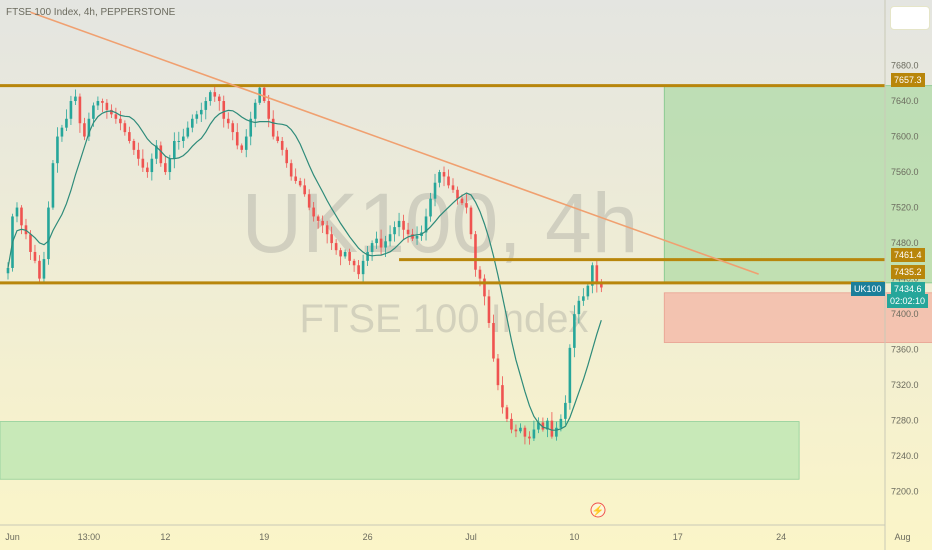  Describe the element at coordinates (902, 537) in the screenshot. I see `x-tick-label: Aug` at that location.